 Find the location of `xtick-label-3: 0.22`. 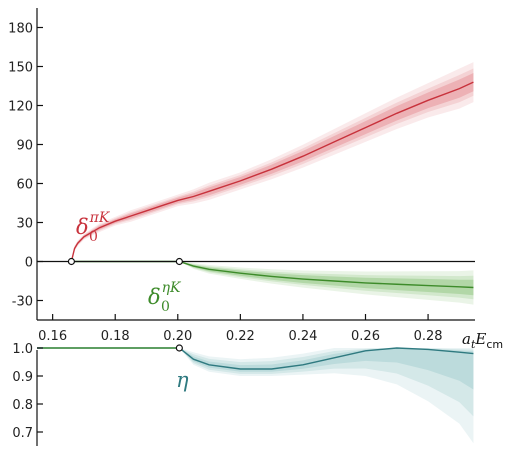

xtick-label-3: 0.22 is located at coordinates (240, 336).